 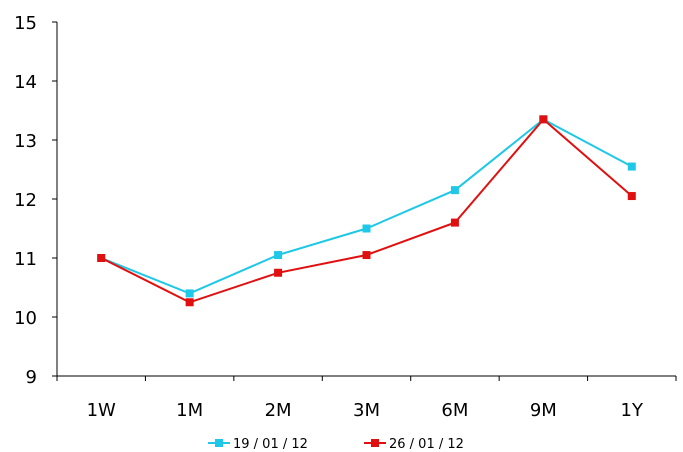 I want to click on x-tick-label: 1W, so click(x=101, y=410).